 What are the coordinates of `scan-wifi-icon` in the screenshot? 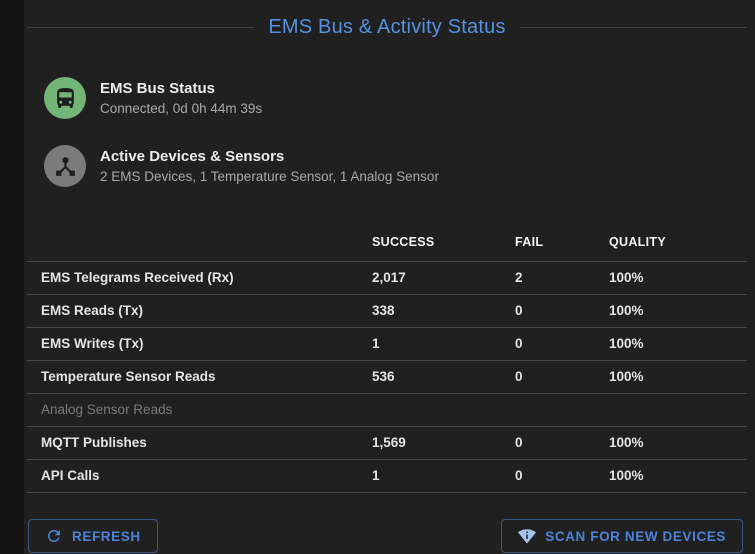 It's located at (527, 536).